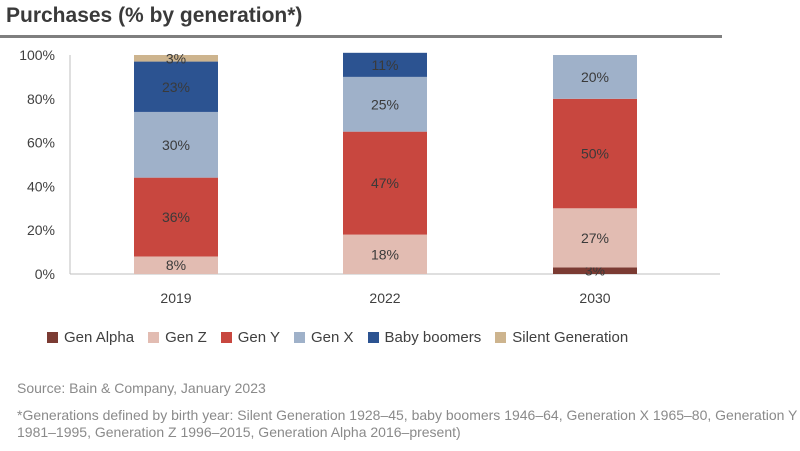  I want to click on data-label: 3%, so click(176, 58).